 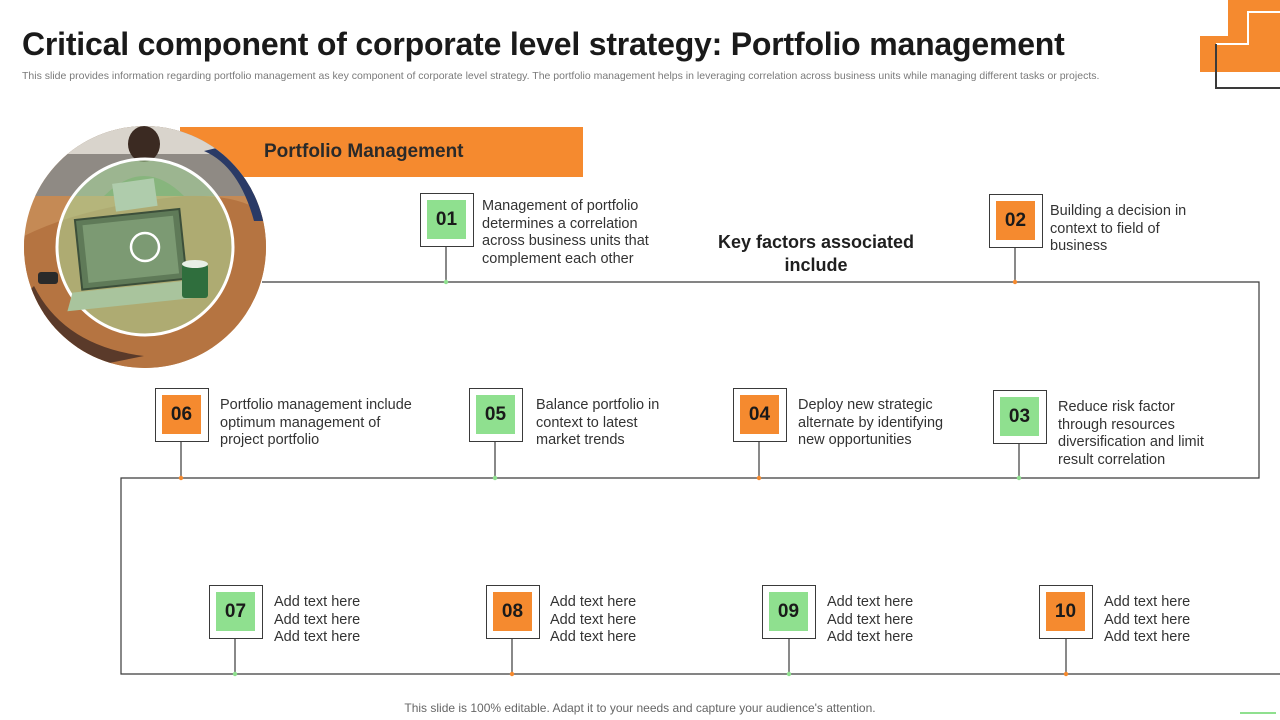 What do you see at coordinates (1258, 713) in the screenshot?
I see `corner-green-accent` at bounding box center [1258, 713].